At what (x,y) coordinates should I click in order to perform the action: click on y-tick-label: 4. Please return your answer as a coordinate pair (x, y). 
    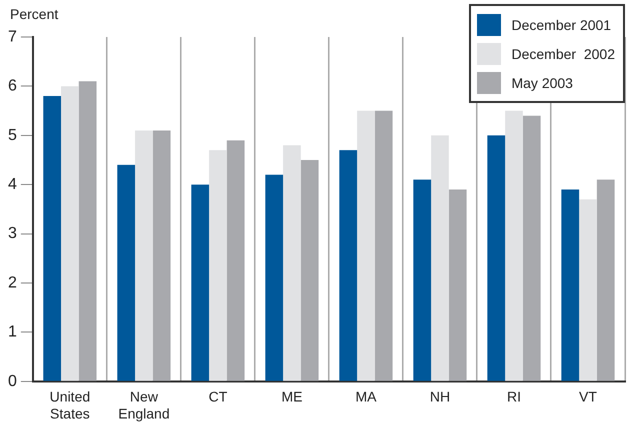
    Looking at the image, I should click on (12, 185).